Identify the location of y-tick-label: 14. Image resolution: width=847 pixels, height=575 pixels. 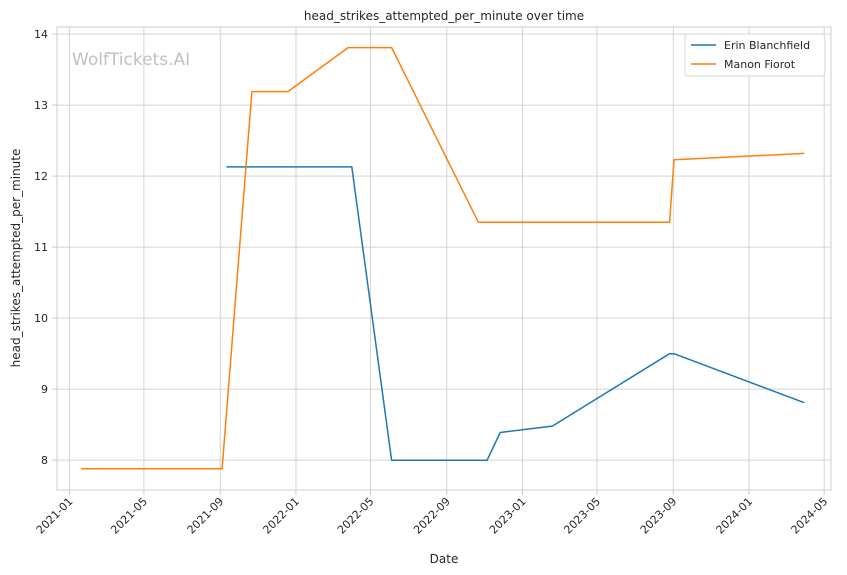
(41, 34).